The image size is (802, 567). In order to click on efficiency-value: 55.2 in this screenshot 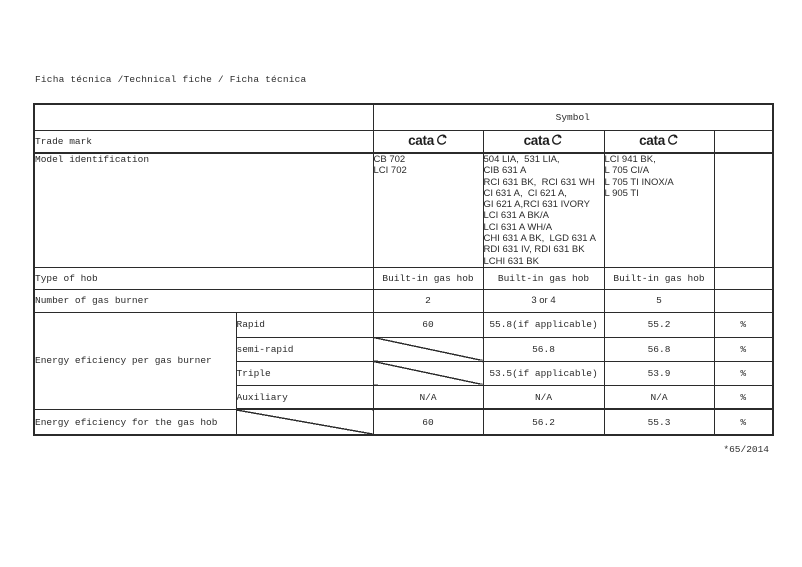, I will do `click(659, 324)`.